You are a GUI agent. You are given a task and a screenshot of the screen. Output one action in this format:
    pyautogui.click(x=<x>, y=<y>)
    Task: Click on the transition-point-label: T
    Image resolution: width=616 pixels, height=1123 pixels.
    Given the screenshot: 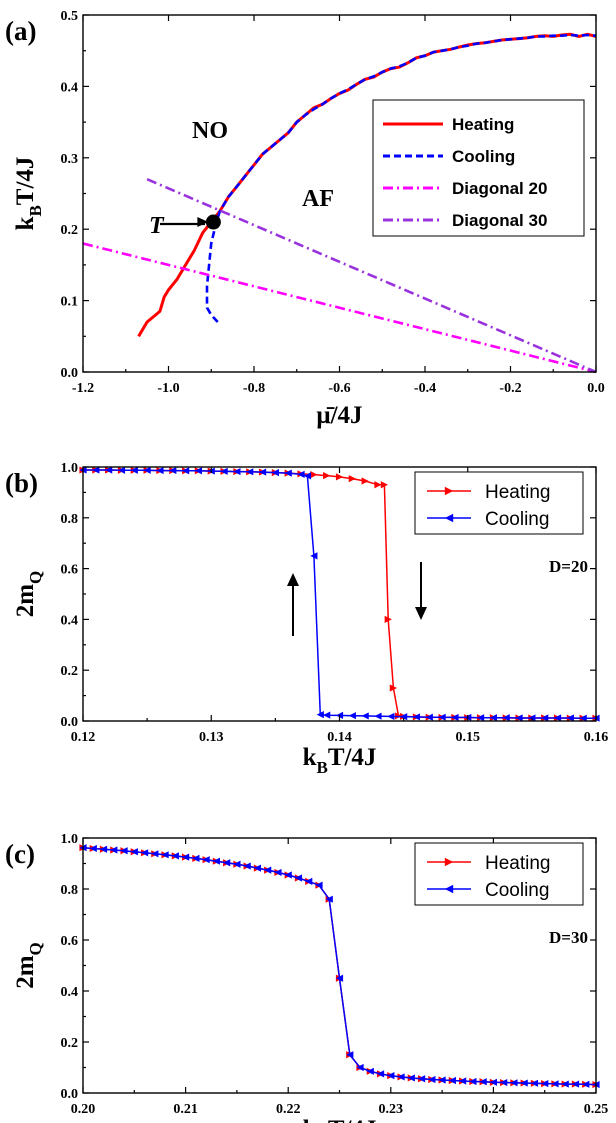 What is the action you would take?
    pyautogui.click(x=157, y=226)
    